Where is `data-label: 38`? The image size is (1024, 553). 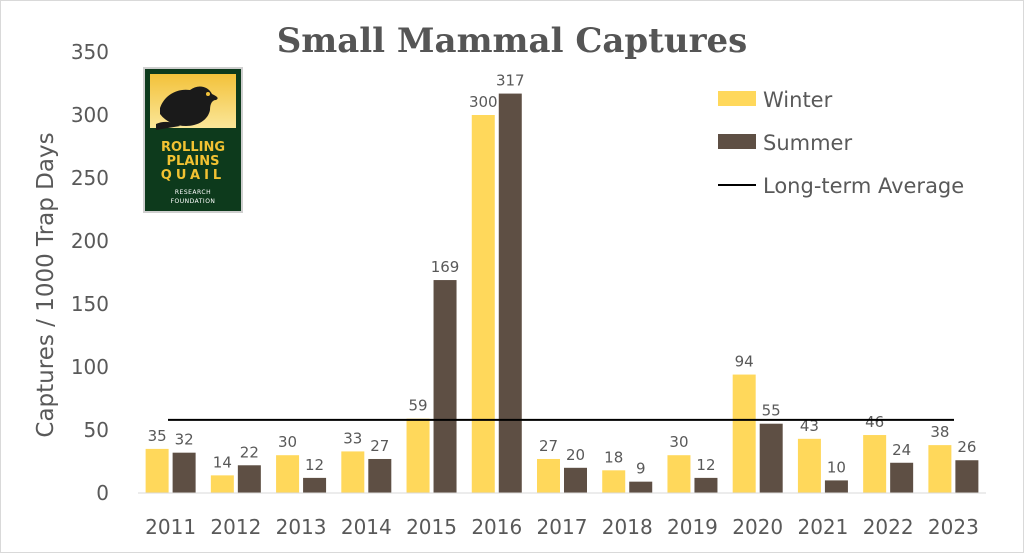
data-label: 38 is located at coordinates (939, 432).